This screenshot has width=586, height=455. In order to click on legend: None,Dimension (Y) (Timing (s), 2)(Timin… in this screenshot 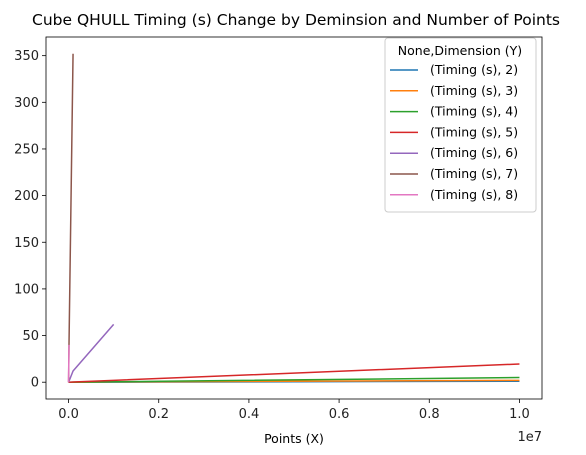, I will do `click(460, 125)`.